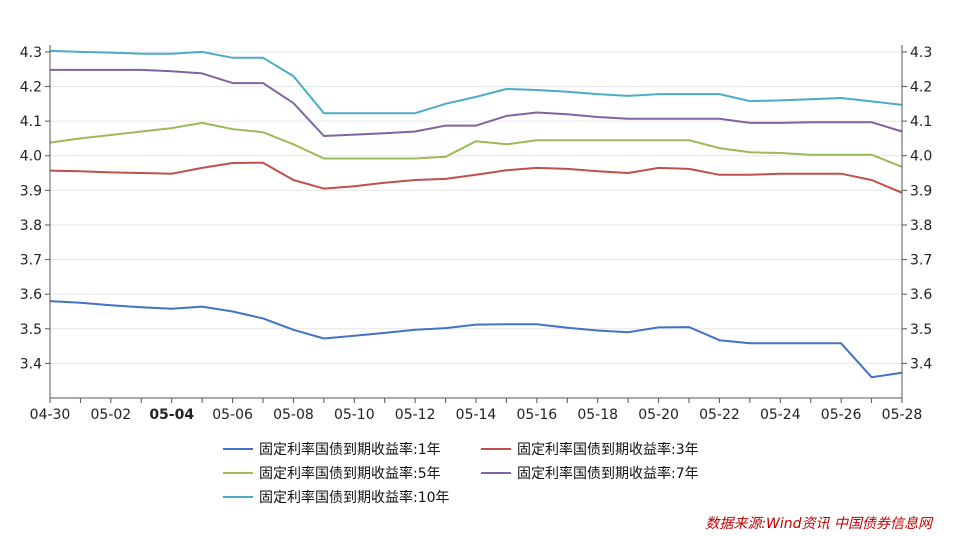  What do you see at coordinates (719, 415) in the screenshot?
I see `x-tick-label: 05-22` at bounding box center [719, 415].